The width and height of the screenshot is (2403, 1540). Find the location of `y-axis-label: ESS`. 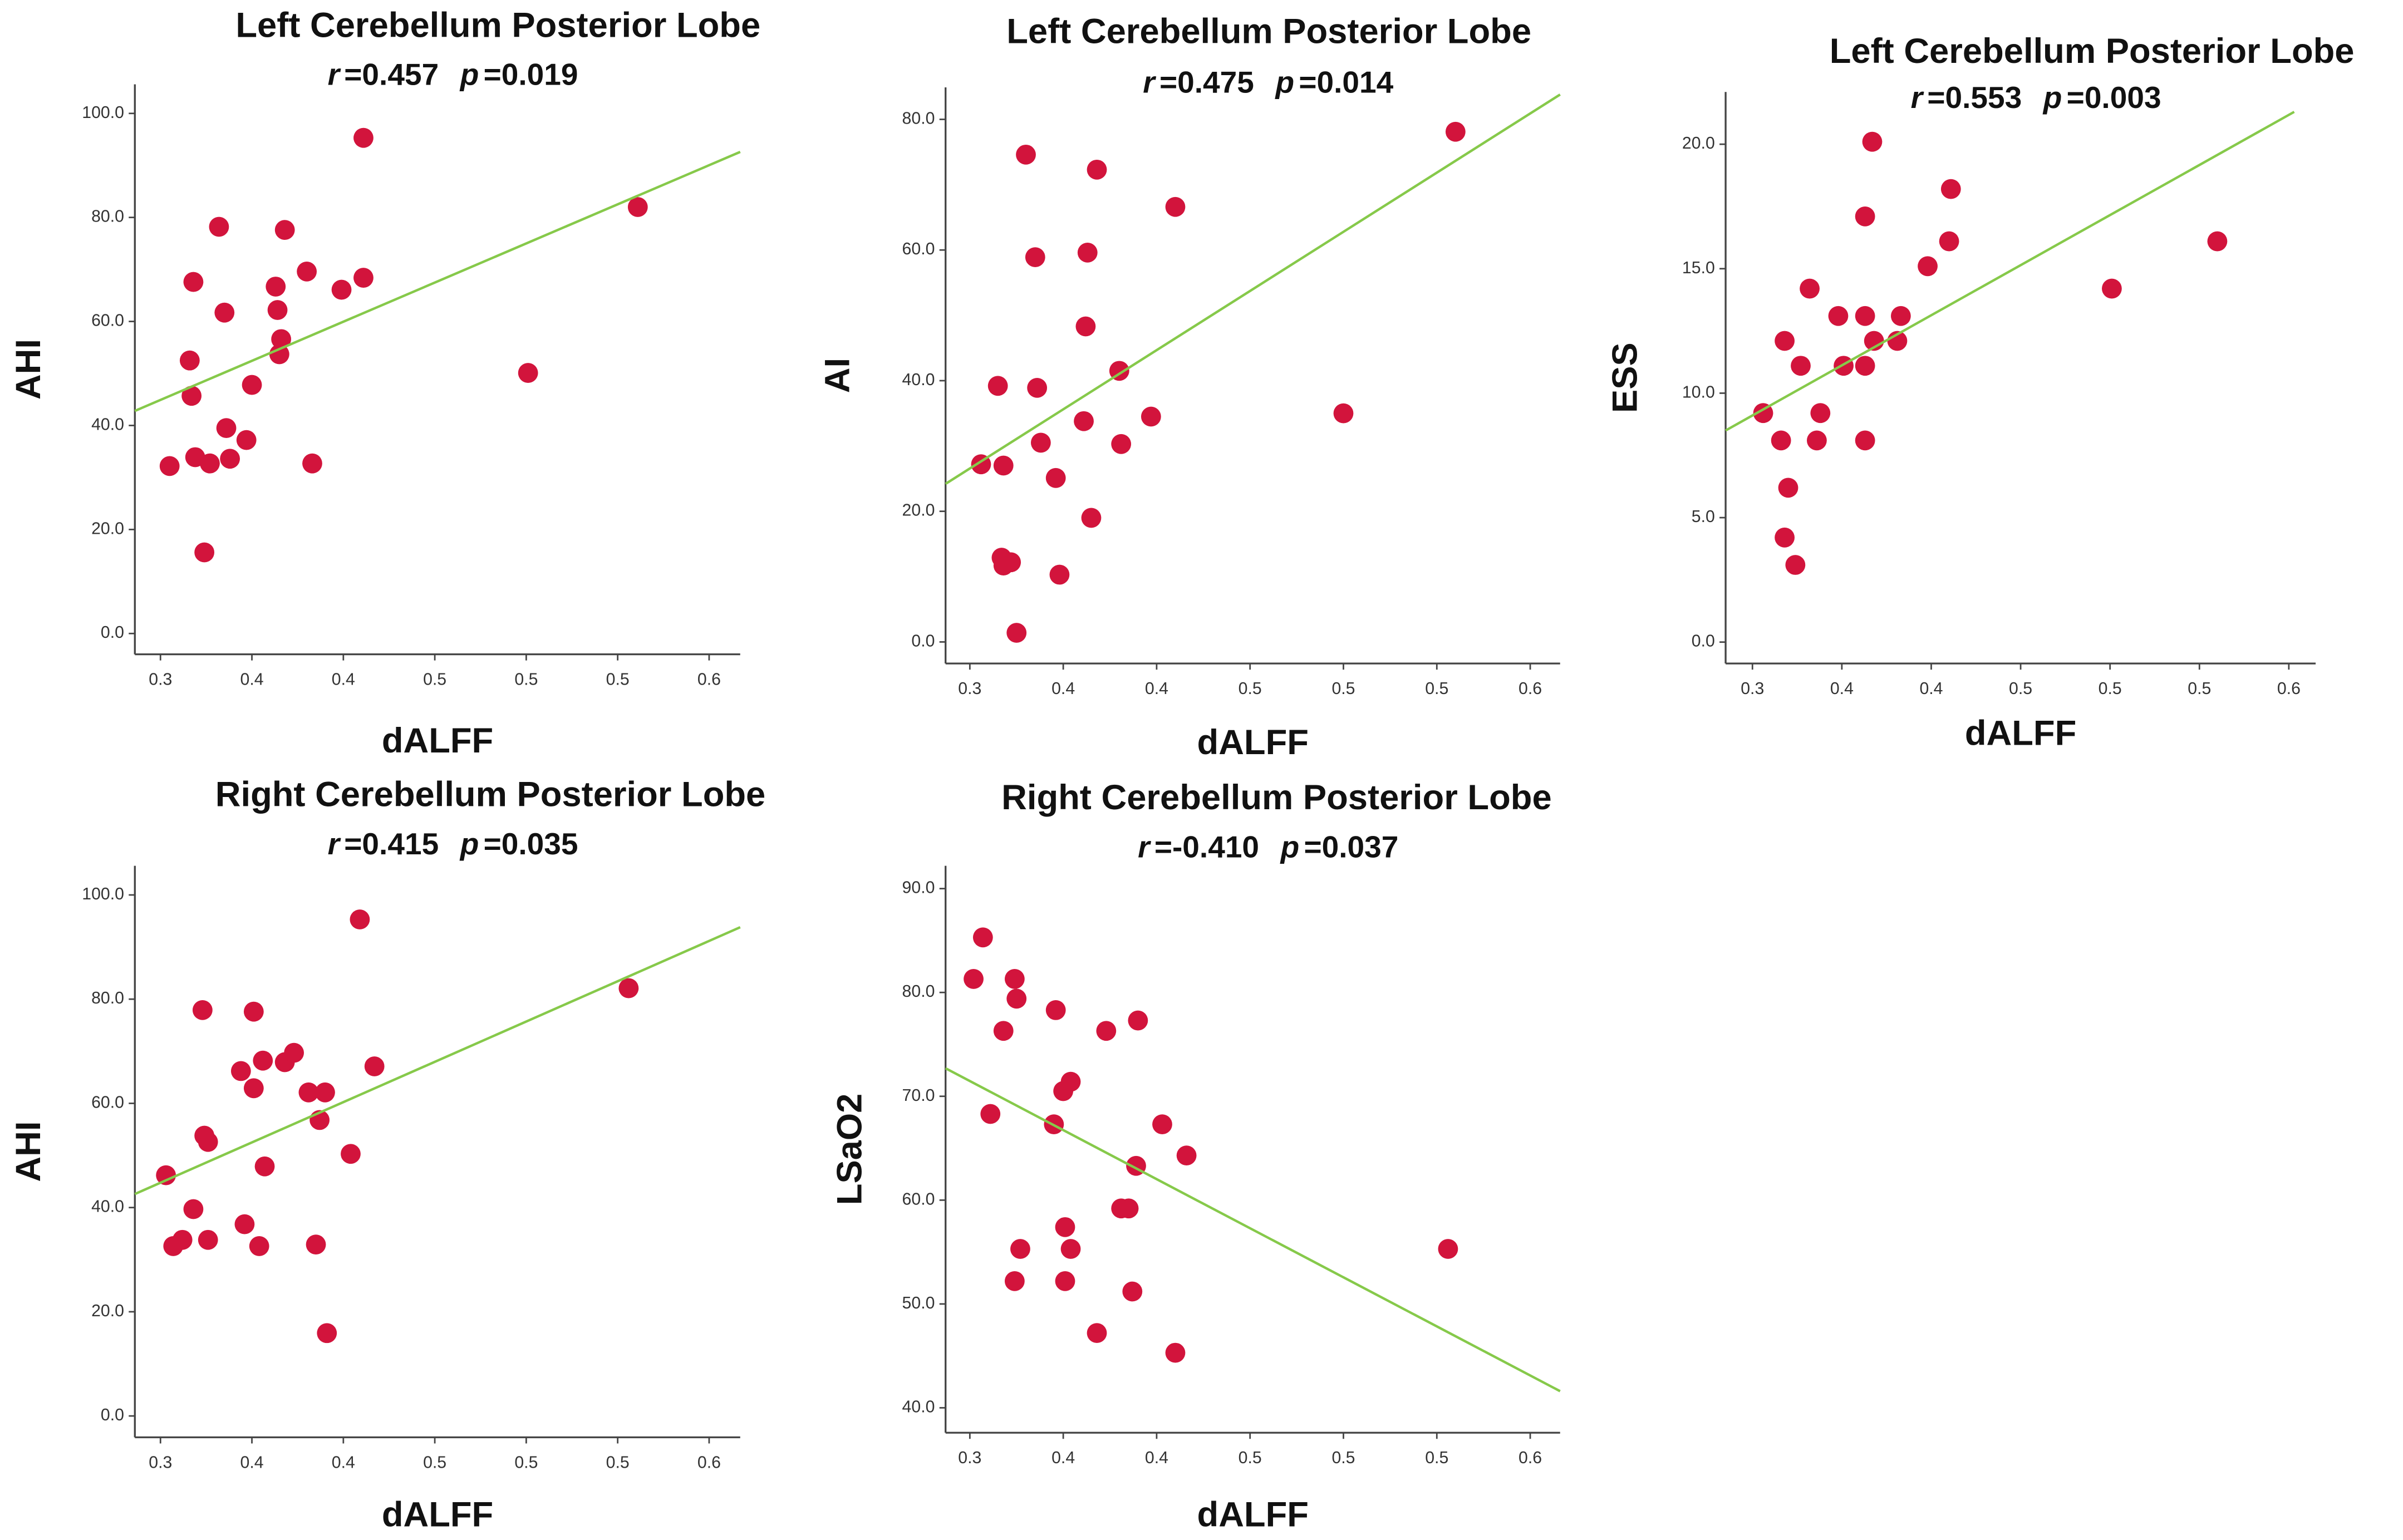

y-axis-label: ESS is located at coordinates (1625, 377).